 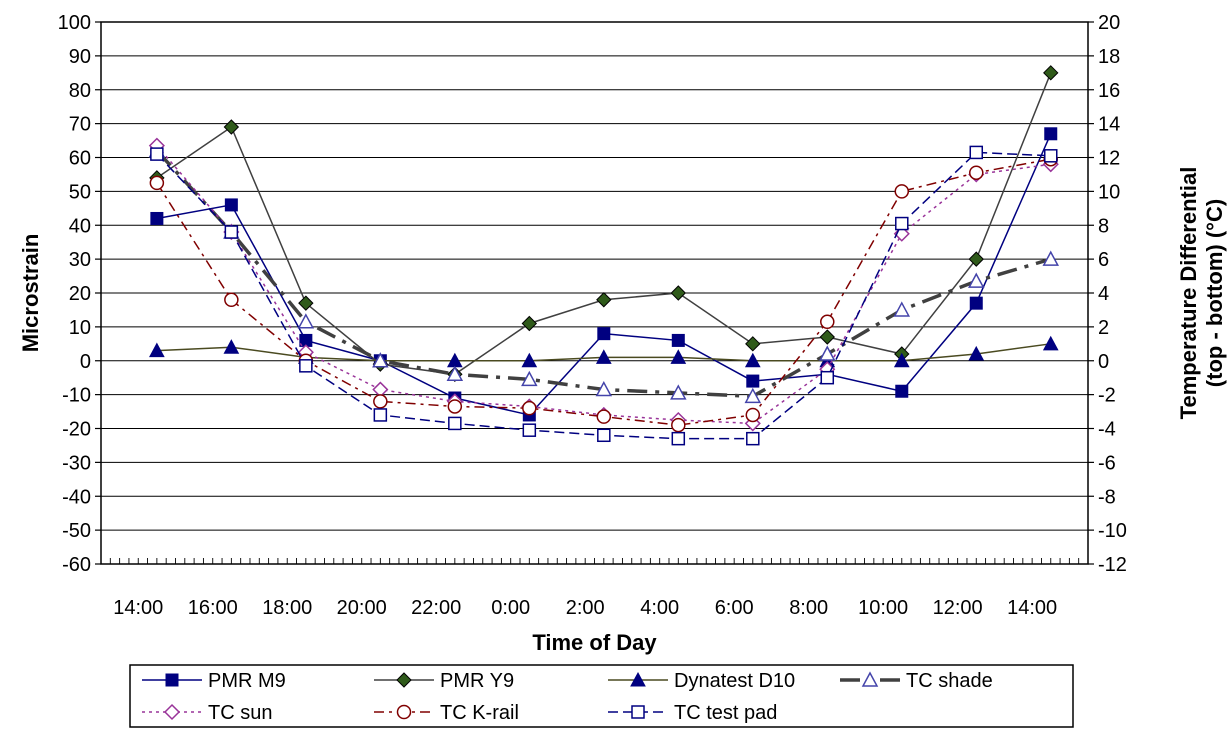 I want to click on left-tick-label: 70, so click(x=80, y=125).